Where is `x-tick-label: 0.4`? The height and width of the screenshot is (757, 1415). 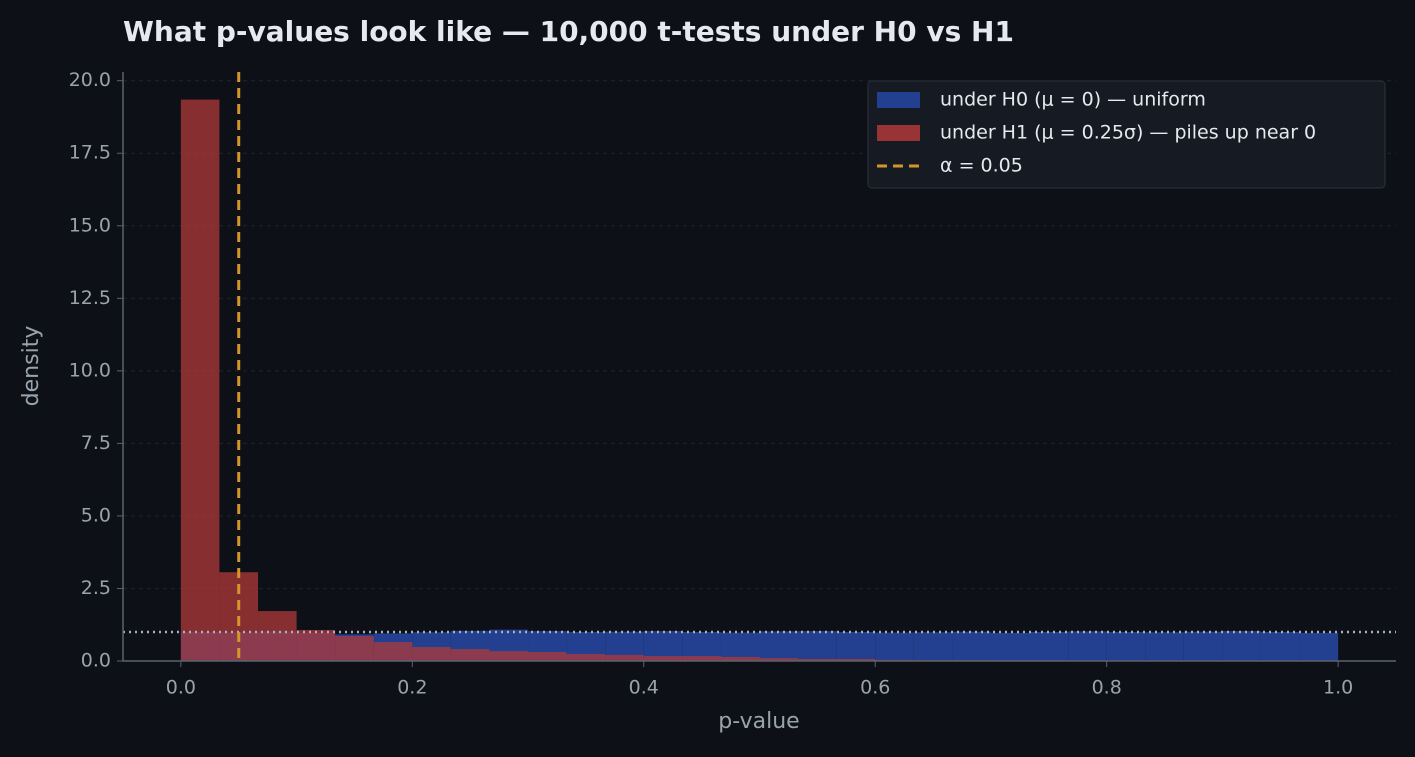 x-tick-label: 0.4 is located at coordinates (644, 688).